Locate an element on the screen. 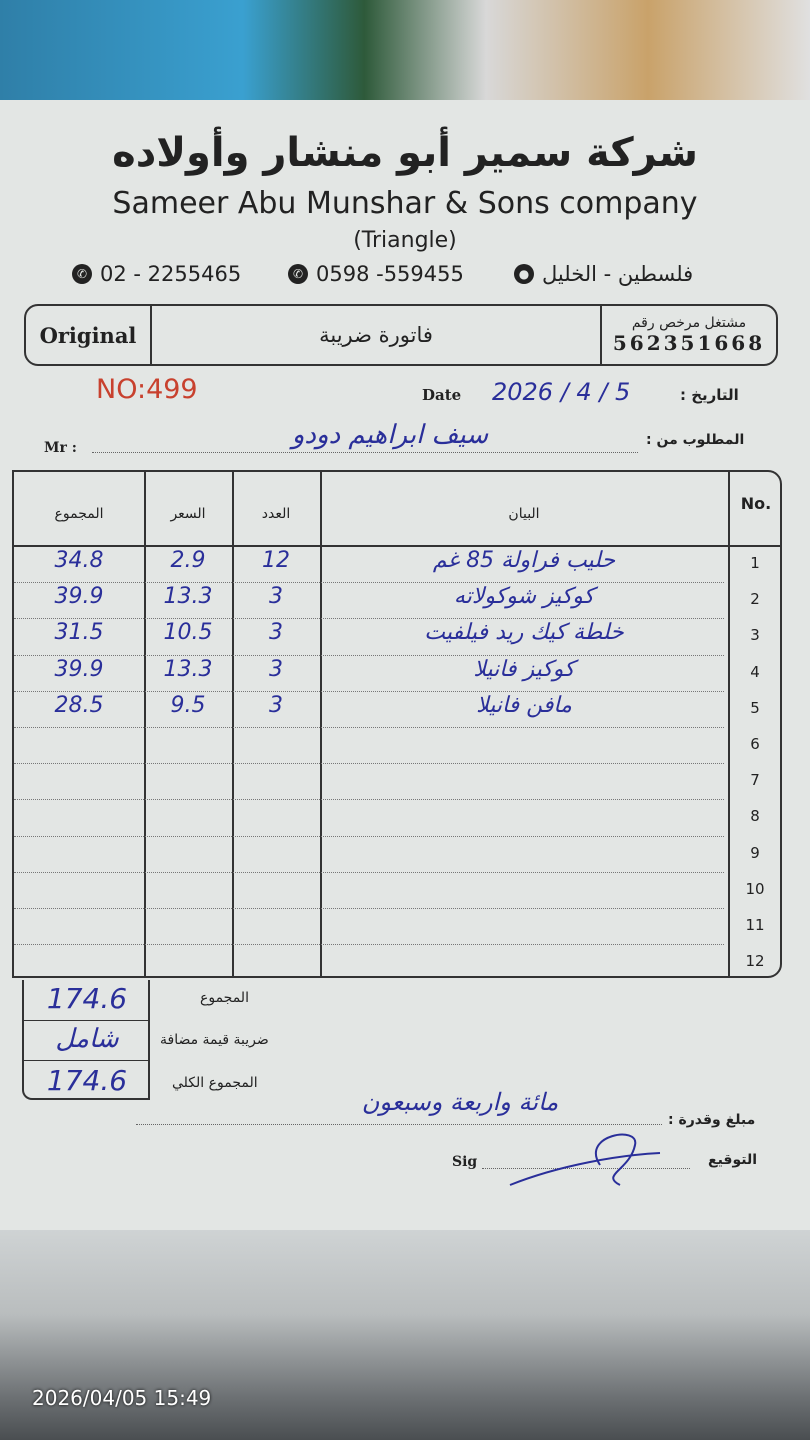 This screenshot has width=810, height=1440. customer-label-ar: المطلوب من : is located at coordinates (695, 440).